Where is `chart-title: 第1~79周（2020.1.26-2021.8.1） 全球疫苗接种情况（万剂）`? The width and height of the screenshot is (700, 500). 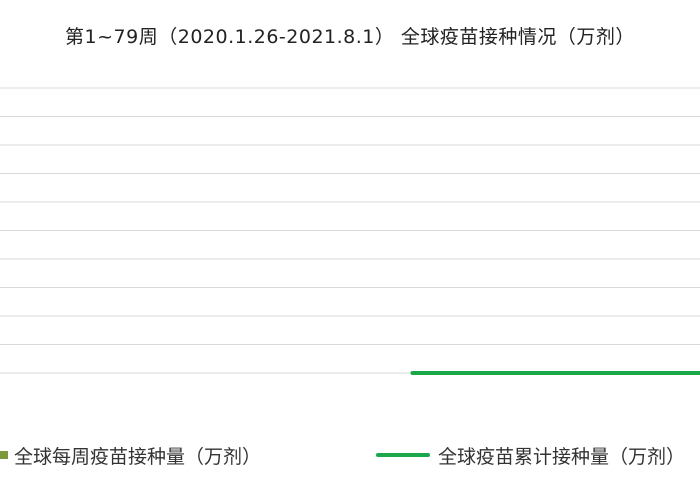
chart-title: 第1~79周（2020.1.26-2021.8.1） 全球疫苗接种情况（万剂） is located at coordinates (350, 37).